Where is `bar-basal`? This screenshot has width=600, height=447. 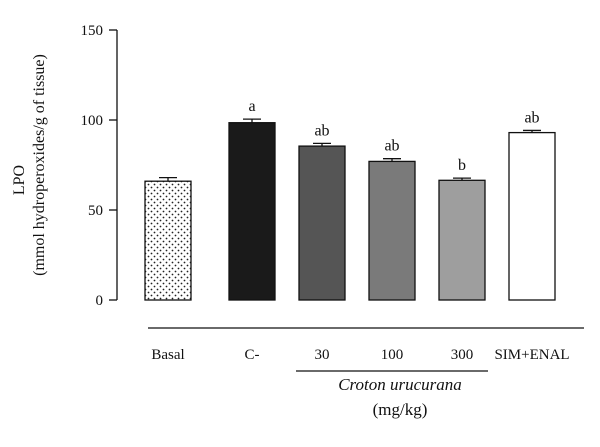 bar-basal is located at coordinates (168, 240).